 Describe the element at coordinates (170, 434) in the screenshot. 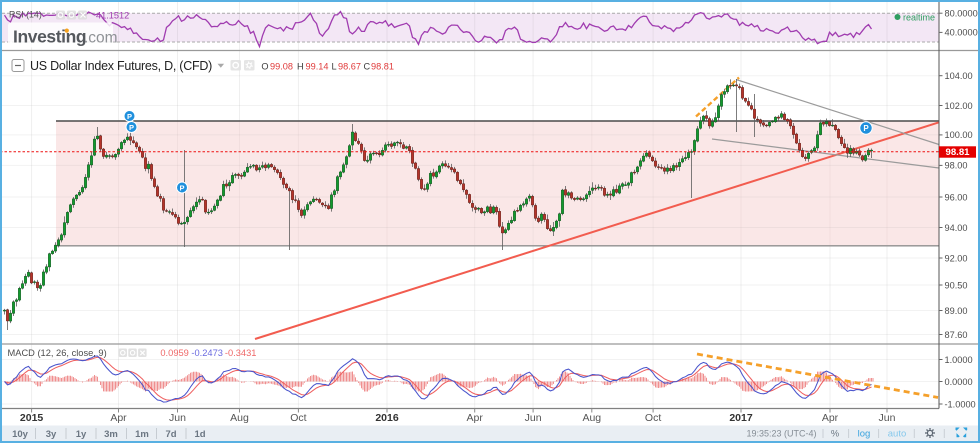

I see `svg-text: 7d` at that location.